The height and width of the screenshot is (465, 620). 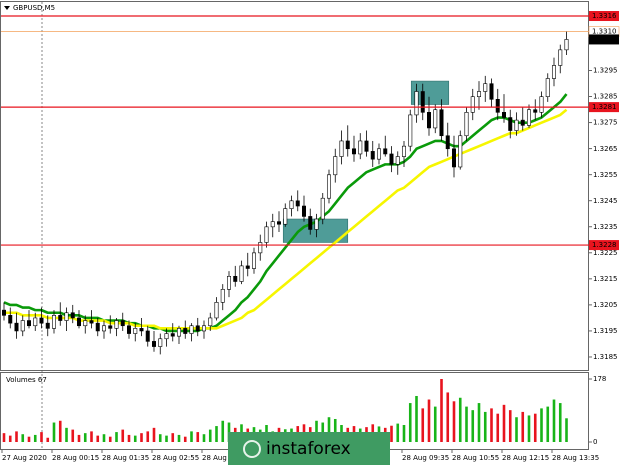 What do you see at coordinates (595, 442) in the screenshot?
I see `volume-tick-label: 0` at bounding box center [595, 442].